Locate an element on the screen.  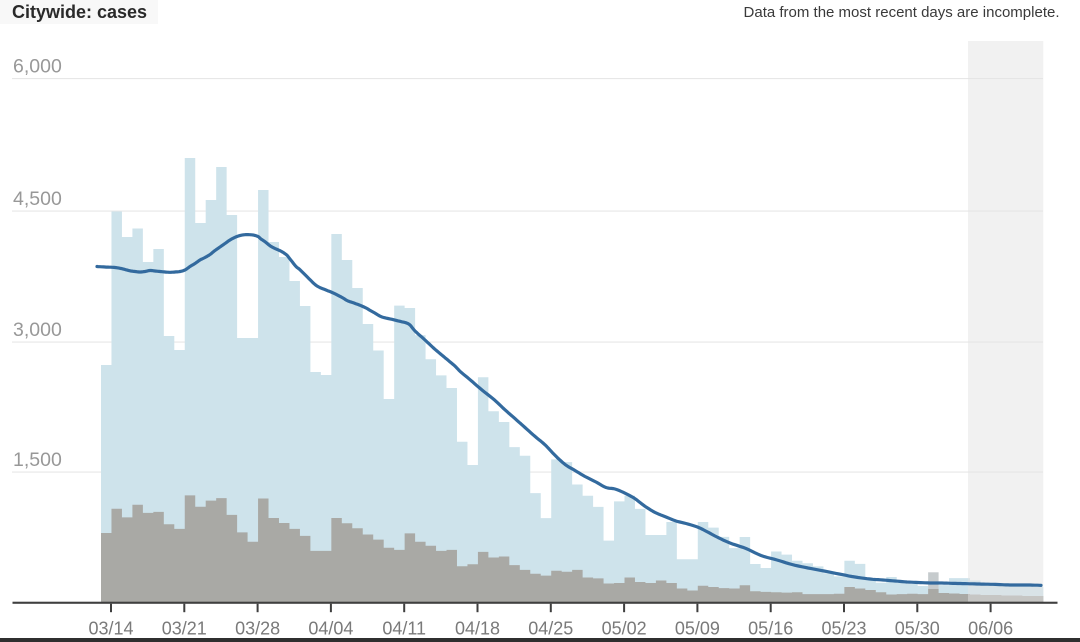
svg-text: 05/30 is located at coordinates (917, 629).